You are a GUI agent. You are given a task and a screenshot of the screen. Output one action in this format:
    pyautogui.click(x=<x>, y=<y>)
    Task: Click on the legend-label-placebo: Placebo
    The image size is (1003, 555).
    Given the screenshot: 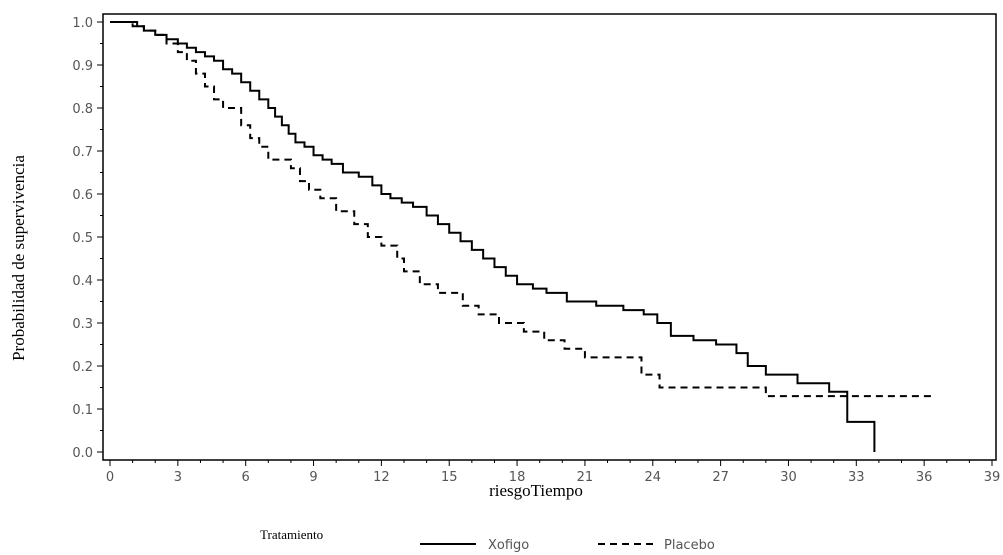 What is the action you would take?
    pyautogui.click(x=689, y=545)
    